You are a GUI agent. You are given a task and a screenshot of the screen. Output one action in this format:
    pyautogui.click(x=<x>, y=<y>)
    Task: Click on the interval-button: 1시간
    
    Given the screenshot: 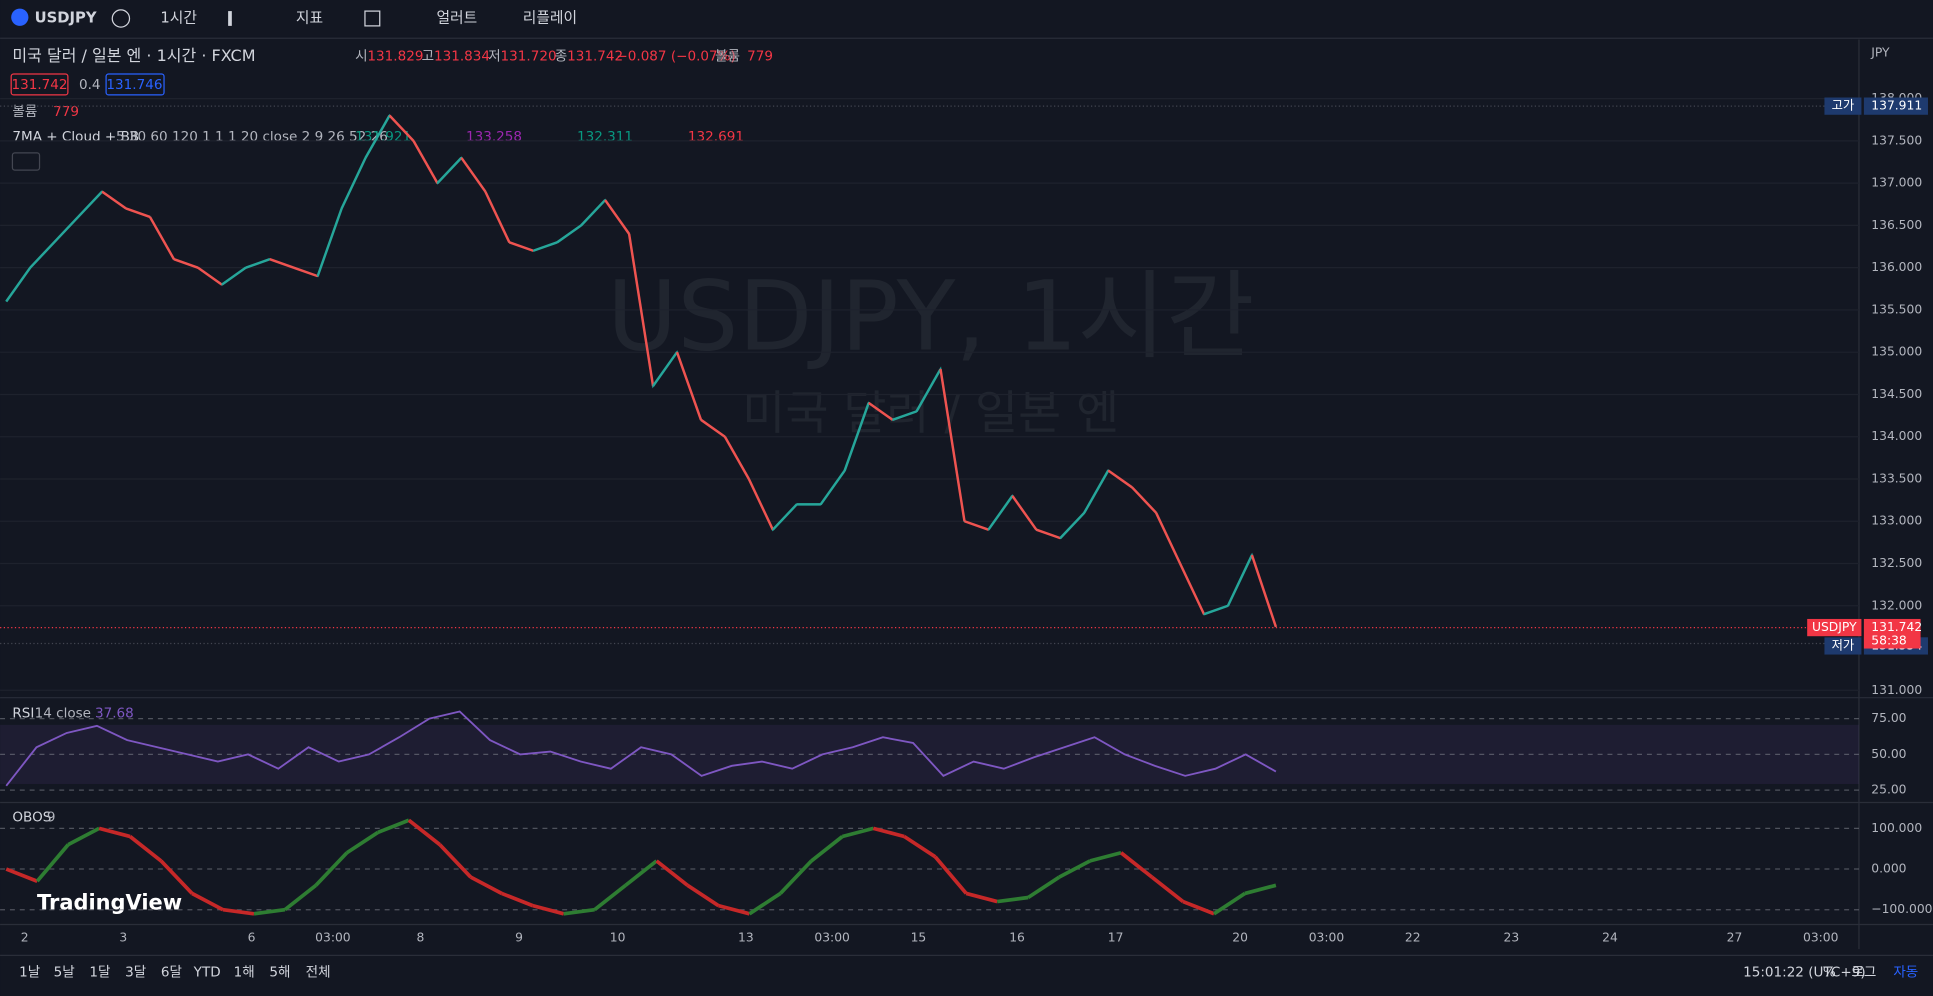 What is the action you would take?
    pyautogui.click(x=178, y=17)
    